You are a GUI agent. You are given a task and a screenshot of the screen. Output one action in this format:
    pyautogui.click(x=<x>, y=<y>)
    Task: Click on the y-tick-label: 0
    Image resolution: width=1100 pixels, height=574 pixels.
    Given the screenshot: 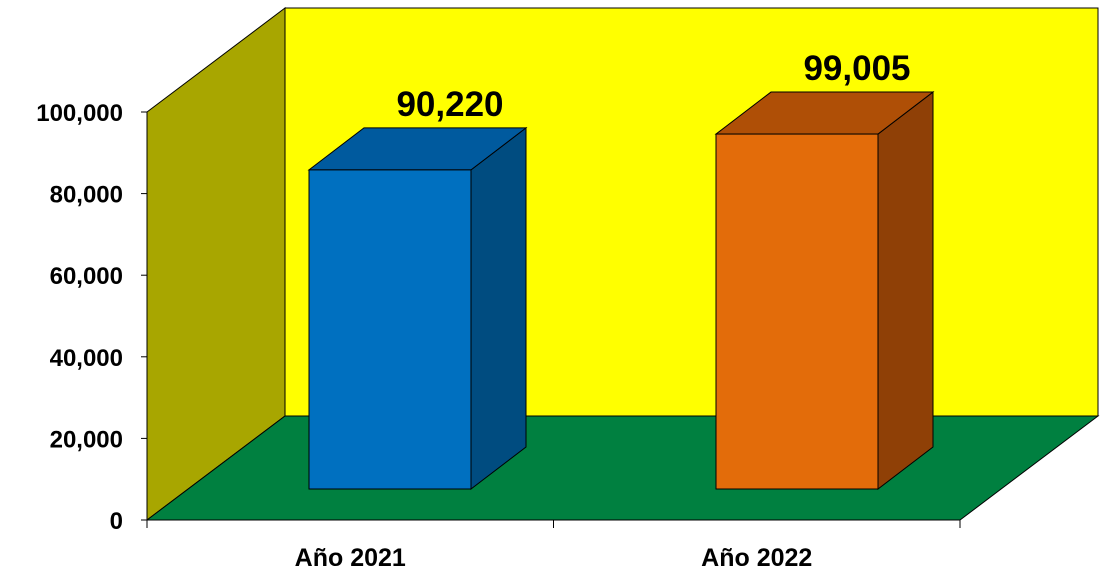 What is the action you would take?
    pyautogui.click(x=116, y=521)
    